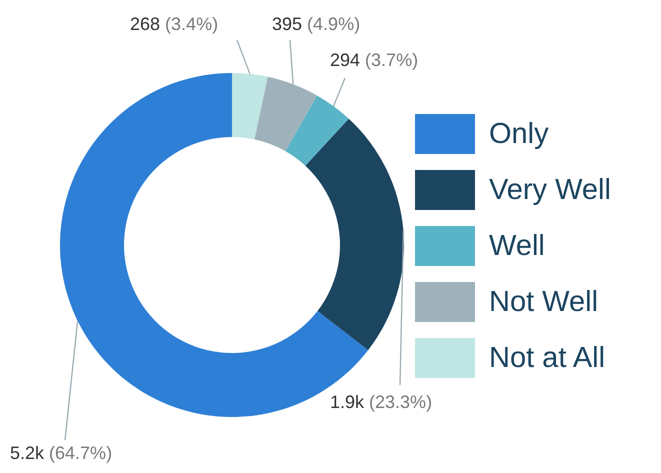  What do you see at coordinates (374, 60) in the screenshot?
I see `data-label: 294 (3.7%)` at bounding box center [374, 60].